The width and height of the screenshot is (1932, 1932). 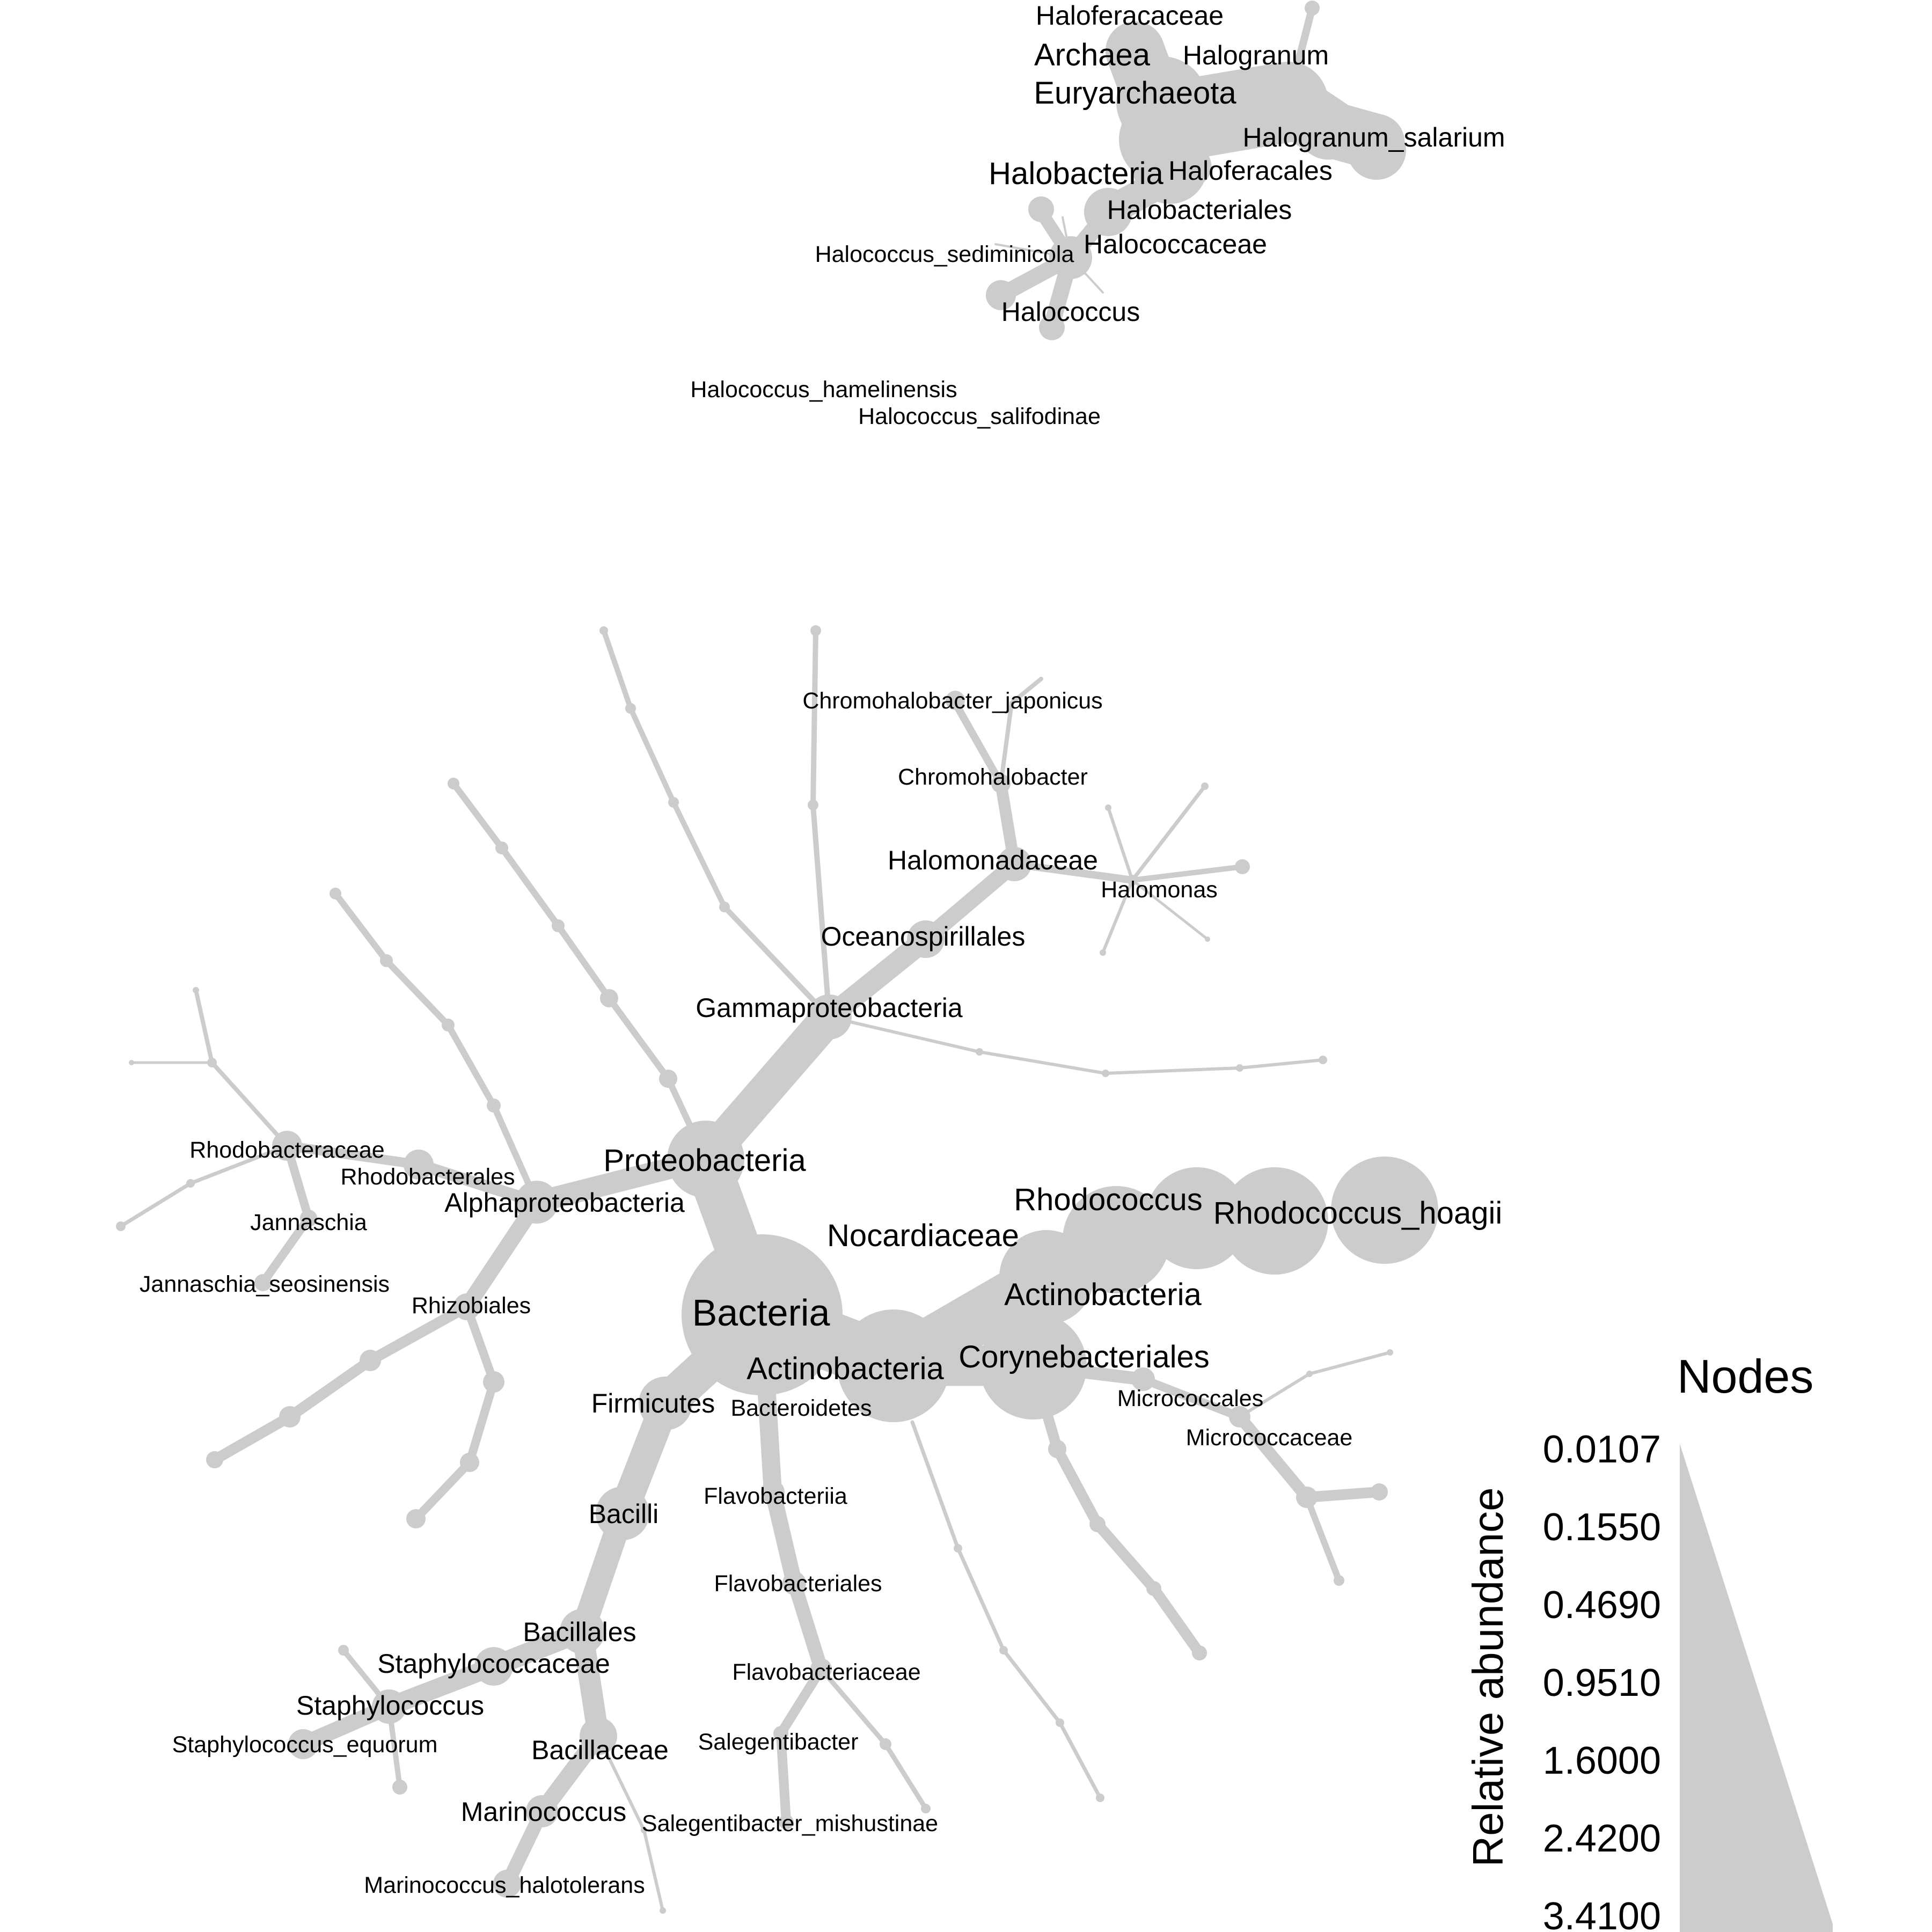 What do you see at coordinates (493, 1664) in the screenshot?
I see `label-staphylococcaceae: Staphylococcaceae` at bounding box center [493, 1664].